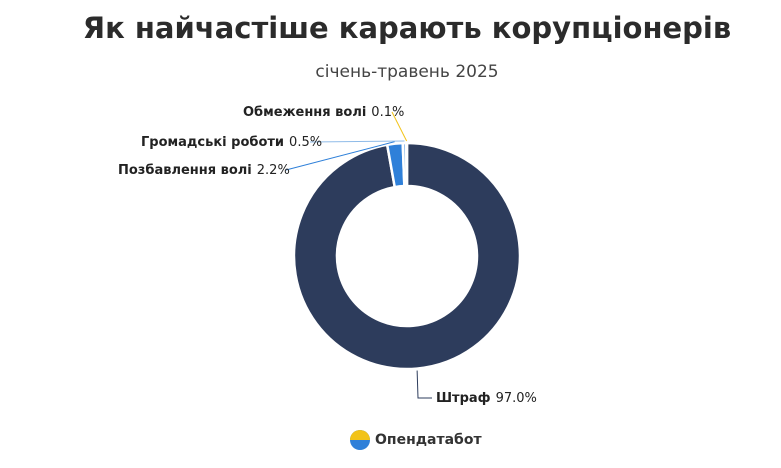 This screenshot has width=781, height=468. I want to click on logo-icon-top, so click(360, 435).